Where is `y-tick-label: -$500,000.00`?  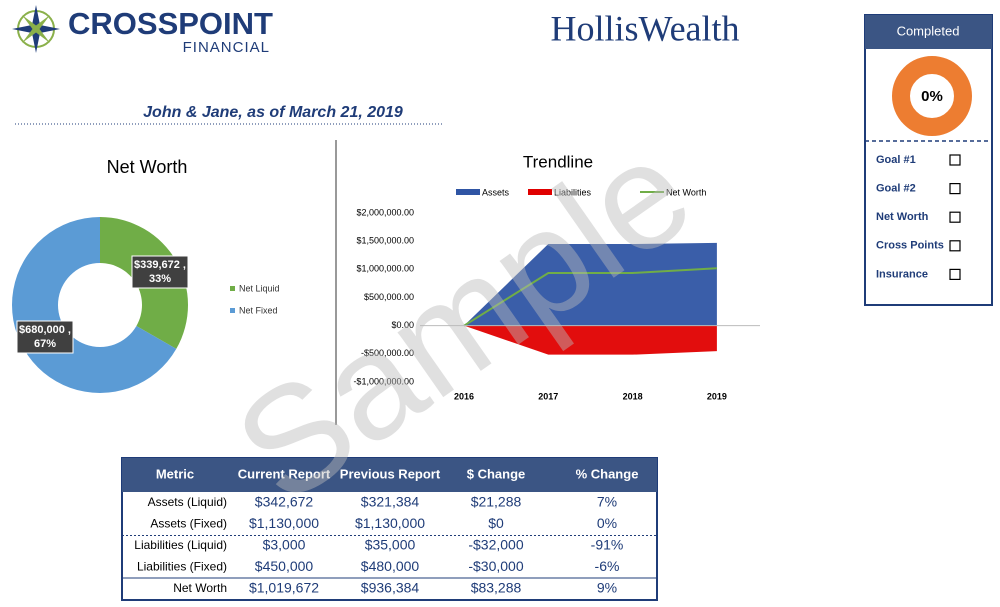
y-tick-label: -$500,000.00 is located at coordinates (387, 353).